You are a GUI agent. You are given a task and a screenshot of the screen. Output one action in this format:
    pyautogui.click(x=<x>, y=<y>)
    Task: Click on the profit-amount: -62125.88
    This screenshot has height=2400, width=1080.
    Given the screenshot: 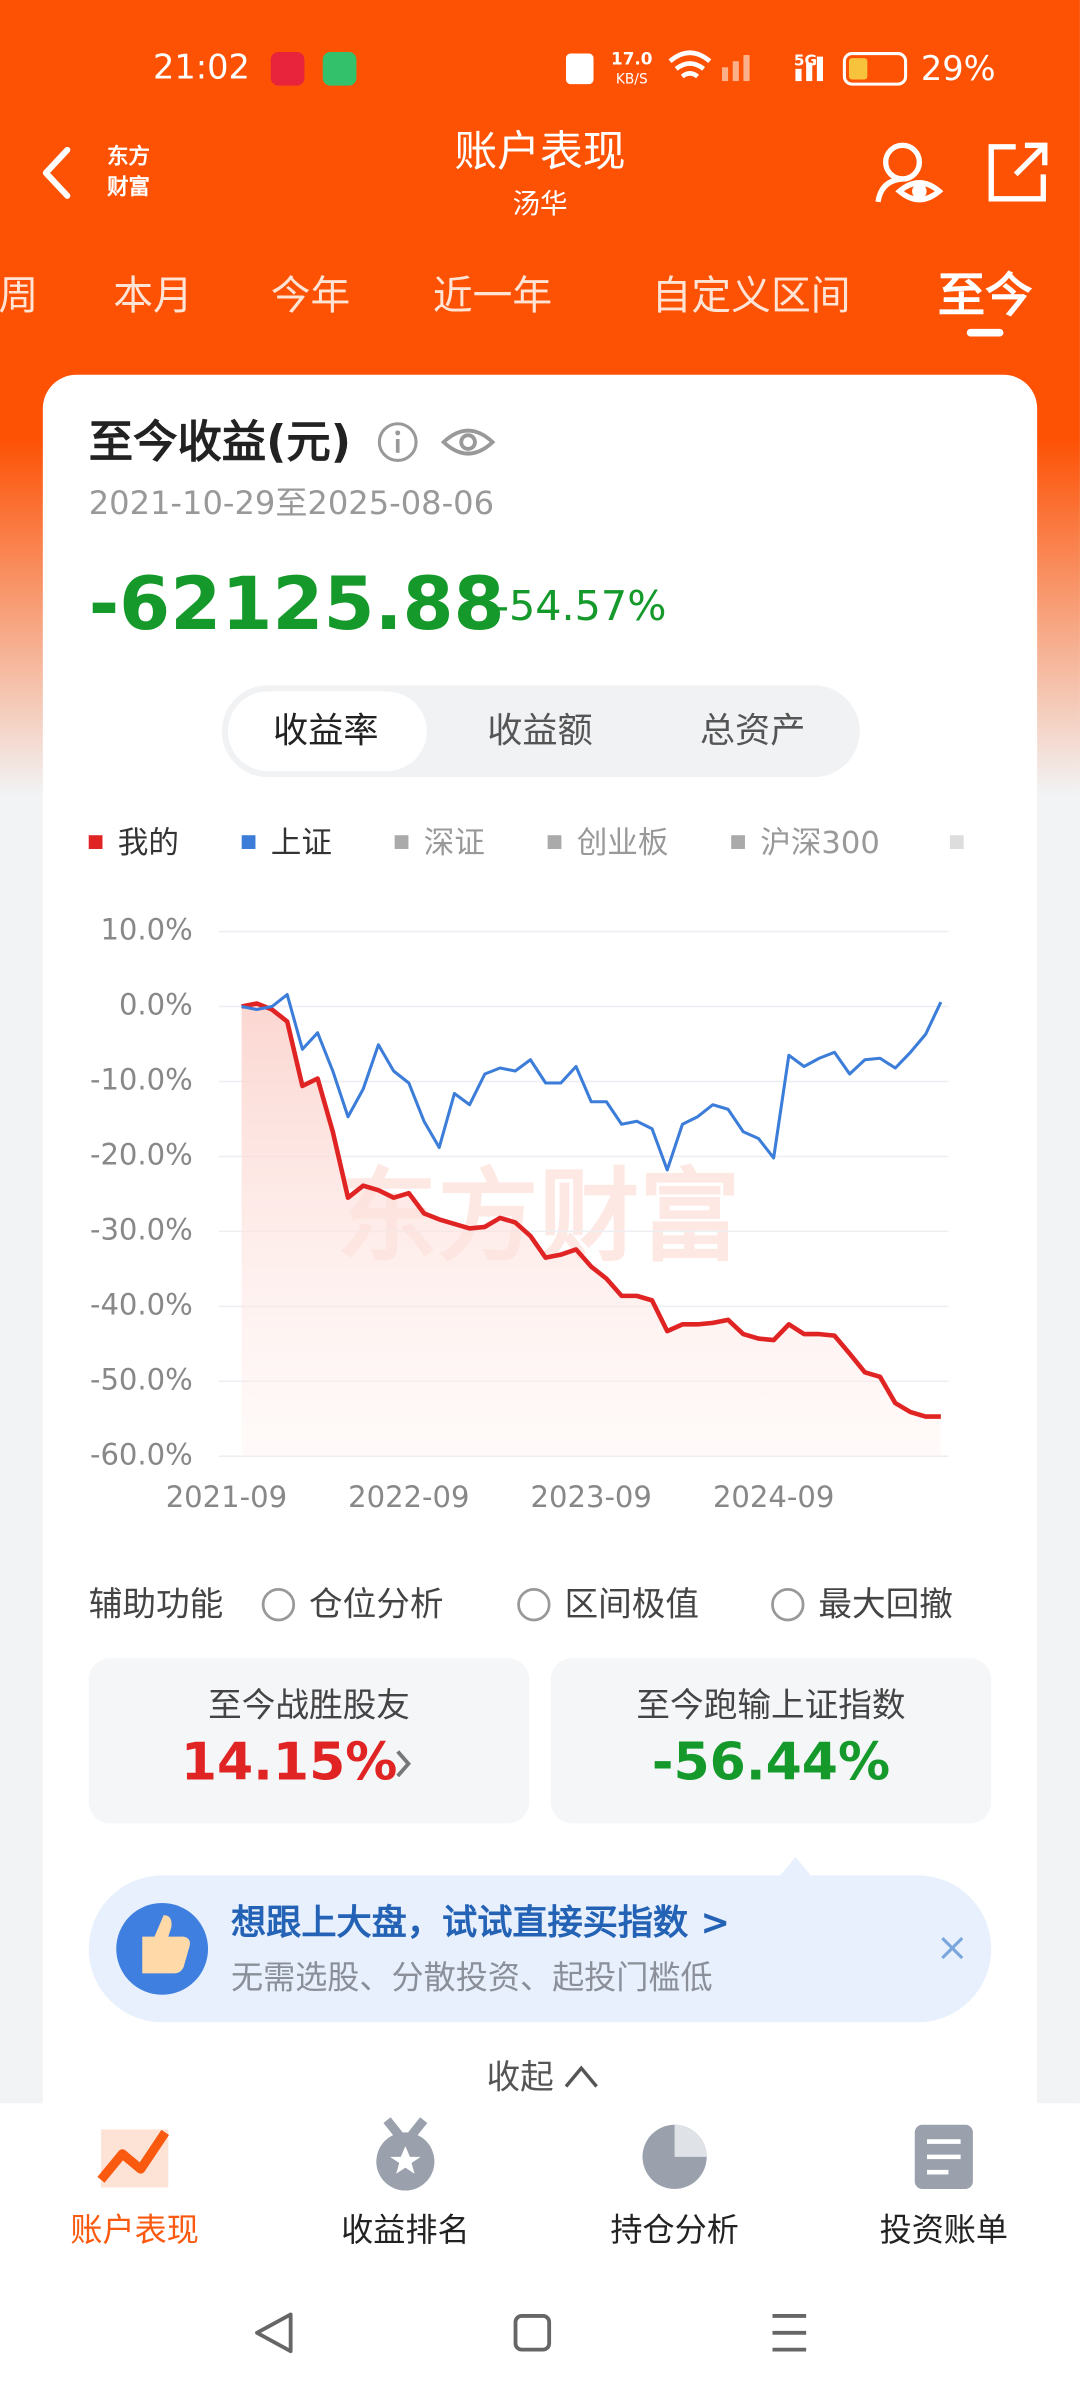 What is the action you would take?
    pyautogui.click(x=297, y=604)
    